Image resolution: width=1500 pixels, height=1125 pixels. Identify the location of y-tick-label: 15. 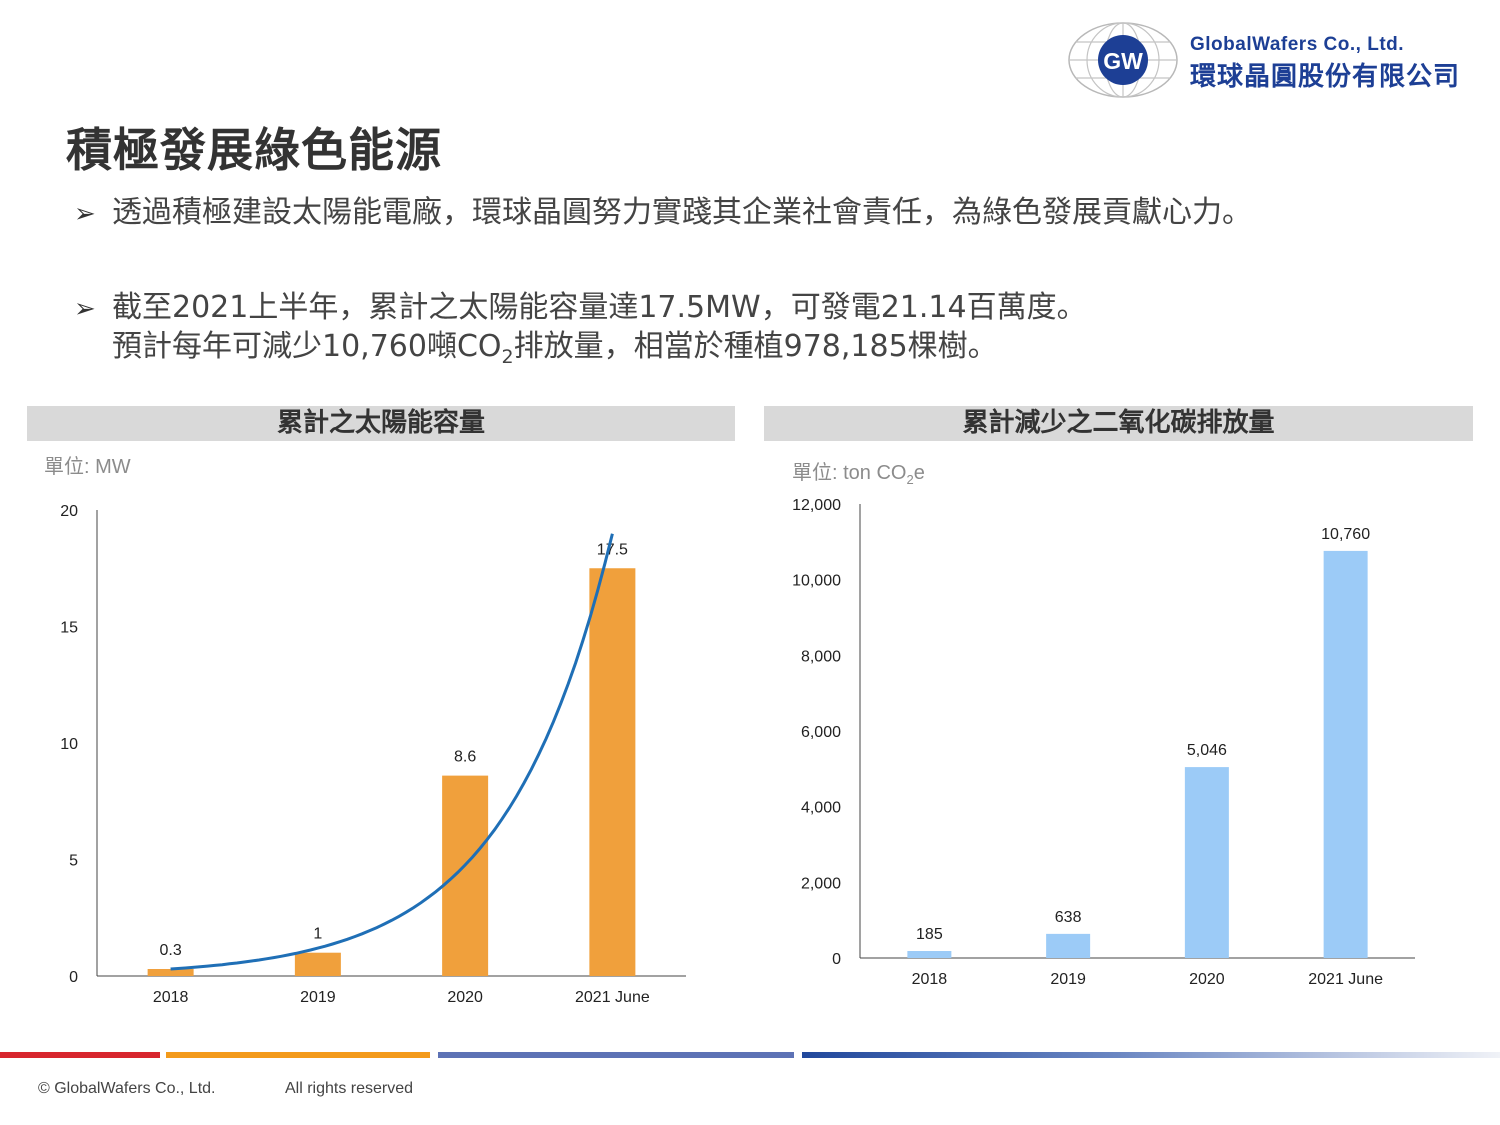
(69, 628).